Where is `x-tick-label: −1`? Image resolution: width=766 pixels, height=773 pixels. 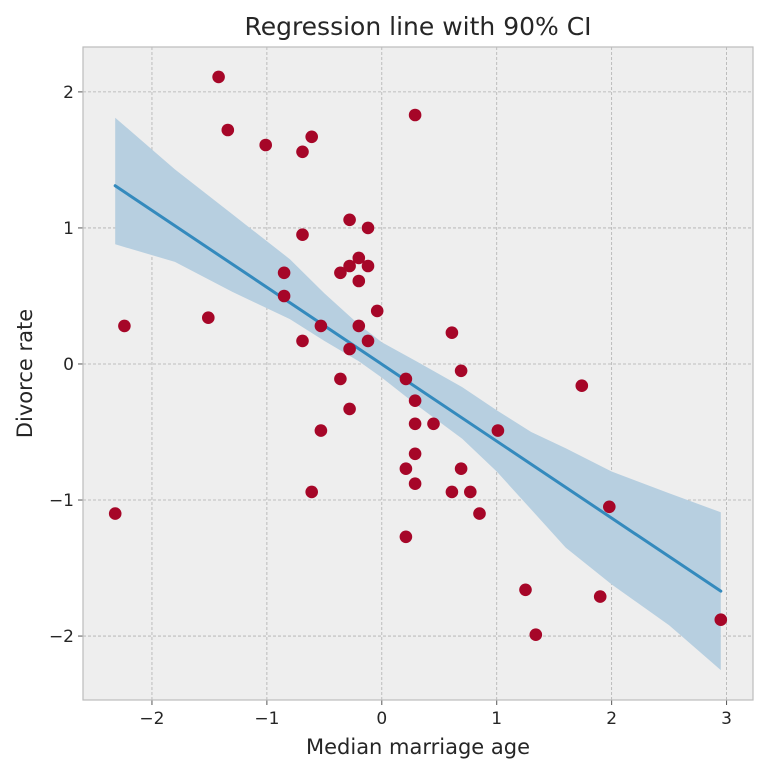
x-tick-label: −1 is located at coordinates (266, 719).